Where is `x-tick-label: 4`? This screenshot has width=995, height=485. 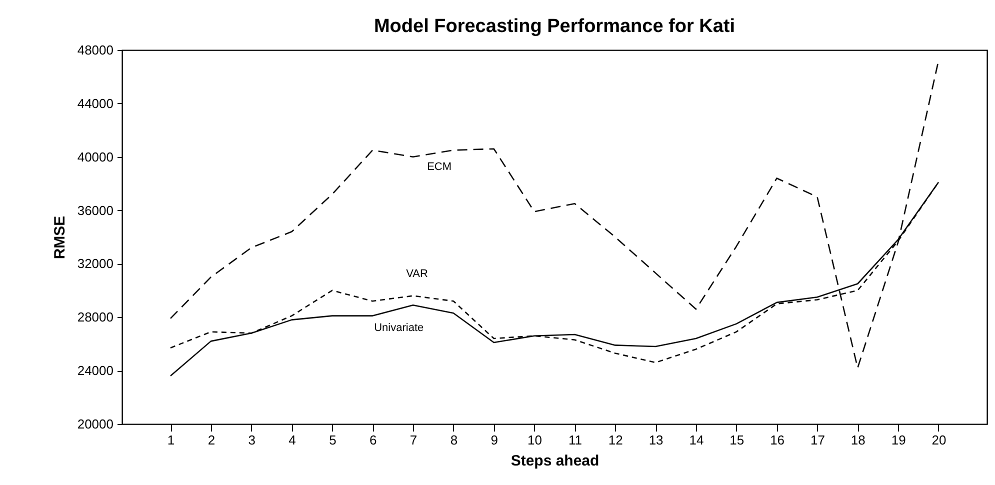 x-tick-label: 4 is located at coordinates (292, 440).